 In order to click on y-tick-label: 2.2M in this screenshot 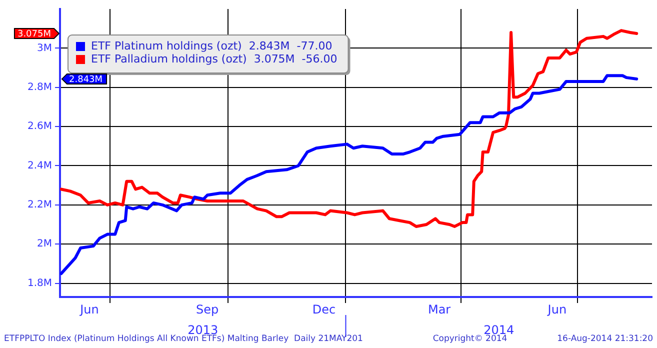, I will do `click(39, 205)`.